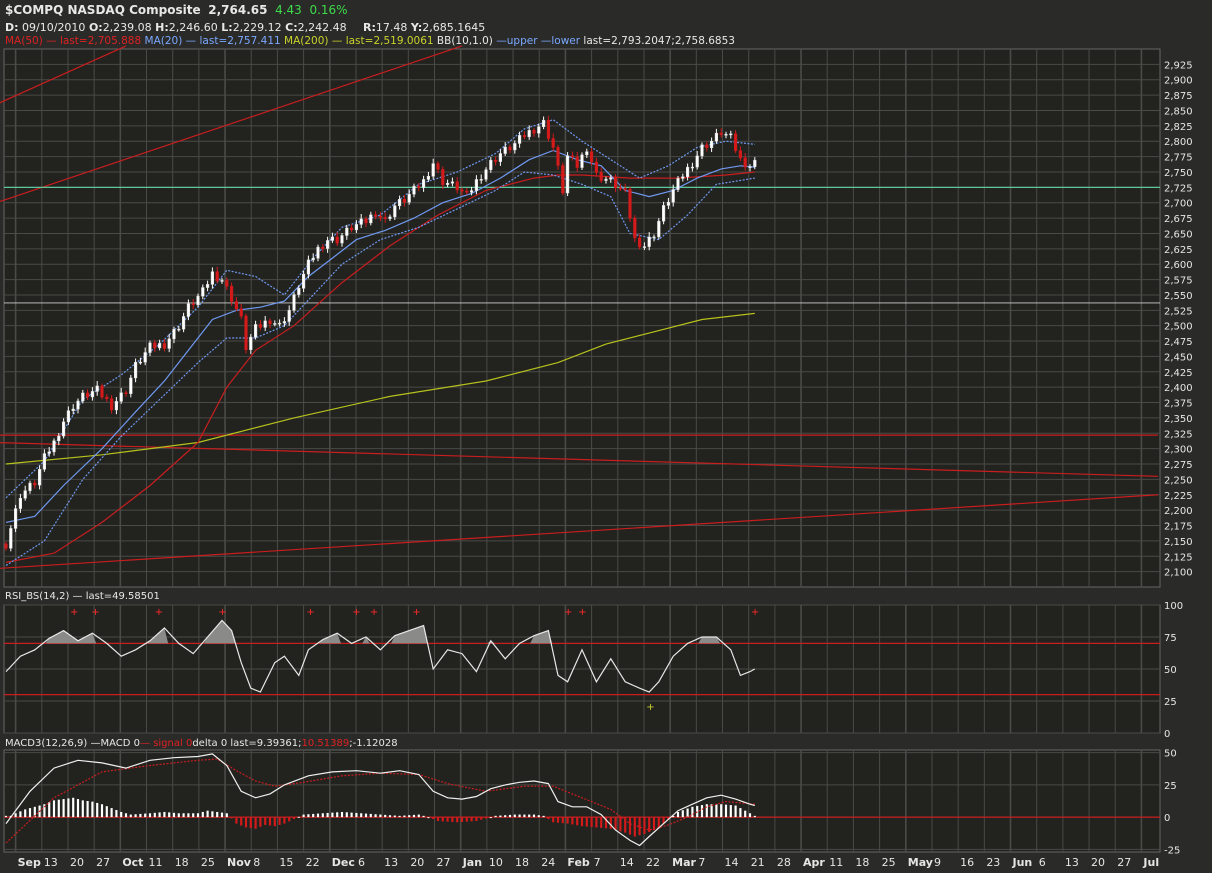 The height and width of the screenshot is (873, 1212). I want to click on x-tick-label: 13, so click(51, 862).